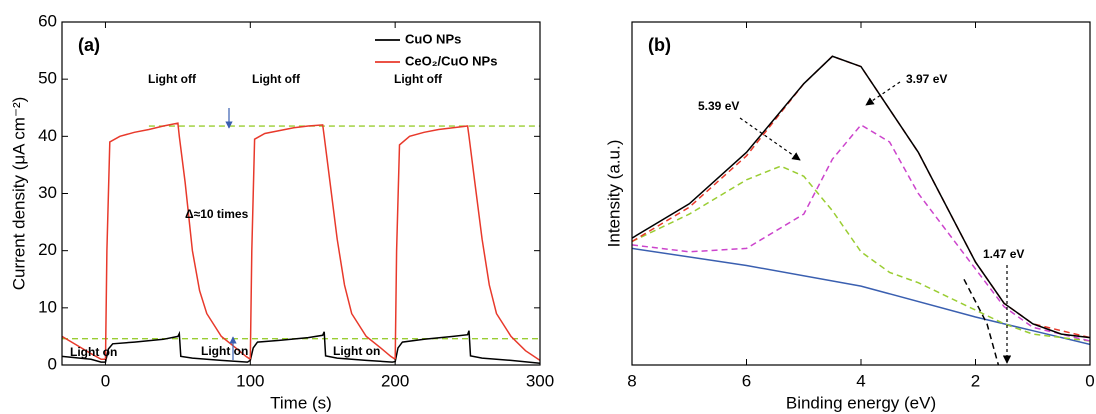  What do you see at coordinates (89, 45) in the screenshot?
I see `panel-label: (a)` at bounding box center [89, 45].